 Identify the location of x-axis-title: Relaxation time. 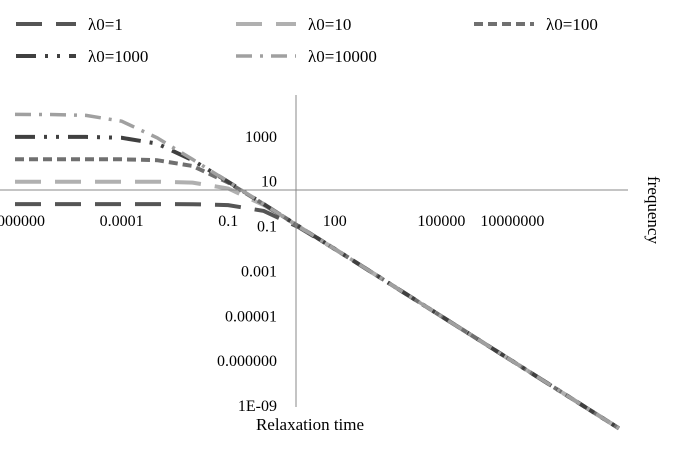
(310, 424).